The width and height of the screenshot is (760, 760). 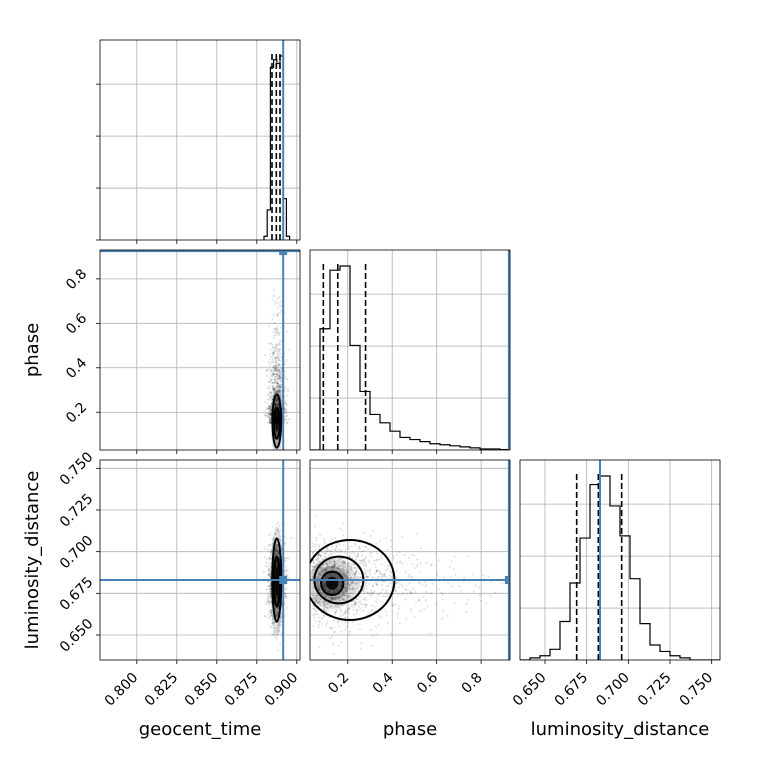 What do you see at coordinates (200, 350) in the screenshot?
I see `panel-content` at bounding box center [200, 350].